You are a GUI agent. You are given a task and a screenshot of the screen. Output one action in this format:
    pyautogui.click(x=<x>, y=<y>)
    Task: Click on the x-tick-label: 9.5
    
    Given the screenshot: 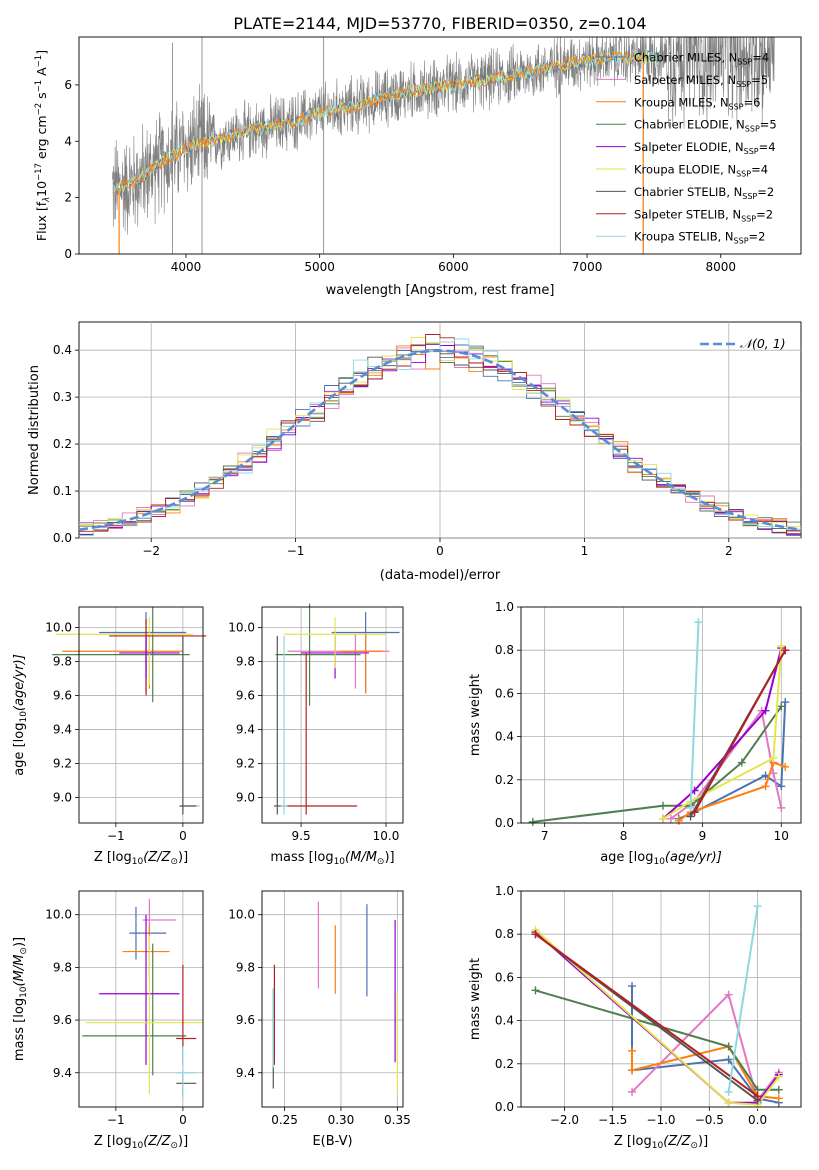 What is the action you would take?
    pyautogui.click(x=301, y=836)
    